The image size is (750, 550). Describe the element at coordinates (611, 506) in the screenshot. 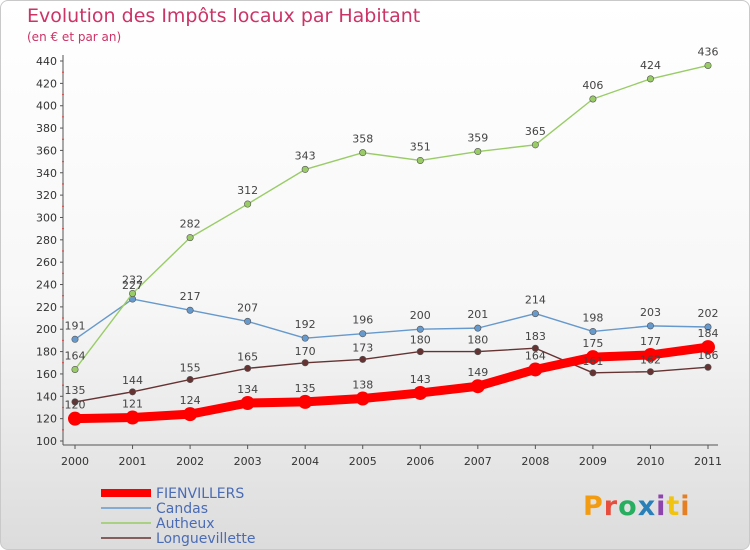

I see `logo-letter: r` at that location.